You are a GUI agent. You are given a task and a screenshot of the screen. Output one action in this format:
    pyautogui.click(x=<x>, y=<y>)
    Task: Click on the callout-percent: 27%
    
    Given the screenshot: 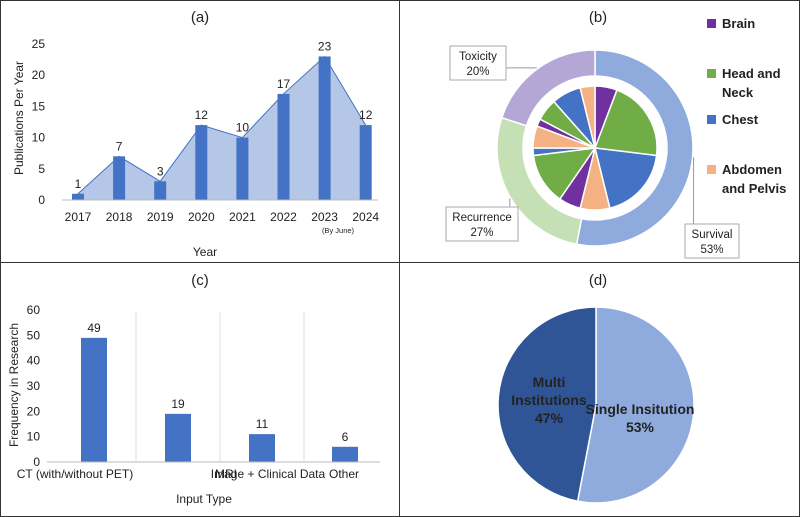 What is the action you would take?
    pyautogui.click(x=481, y=233)
    